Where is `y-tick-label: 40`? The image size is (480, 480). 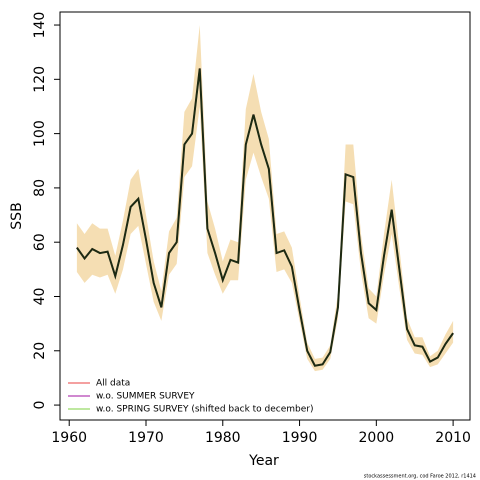
y-tick-label: 40 is located at coordinates (40, 297).